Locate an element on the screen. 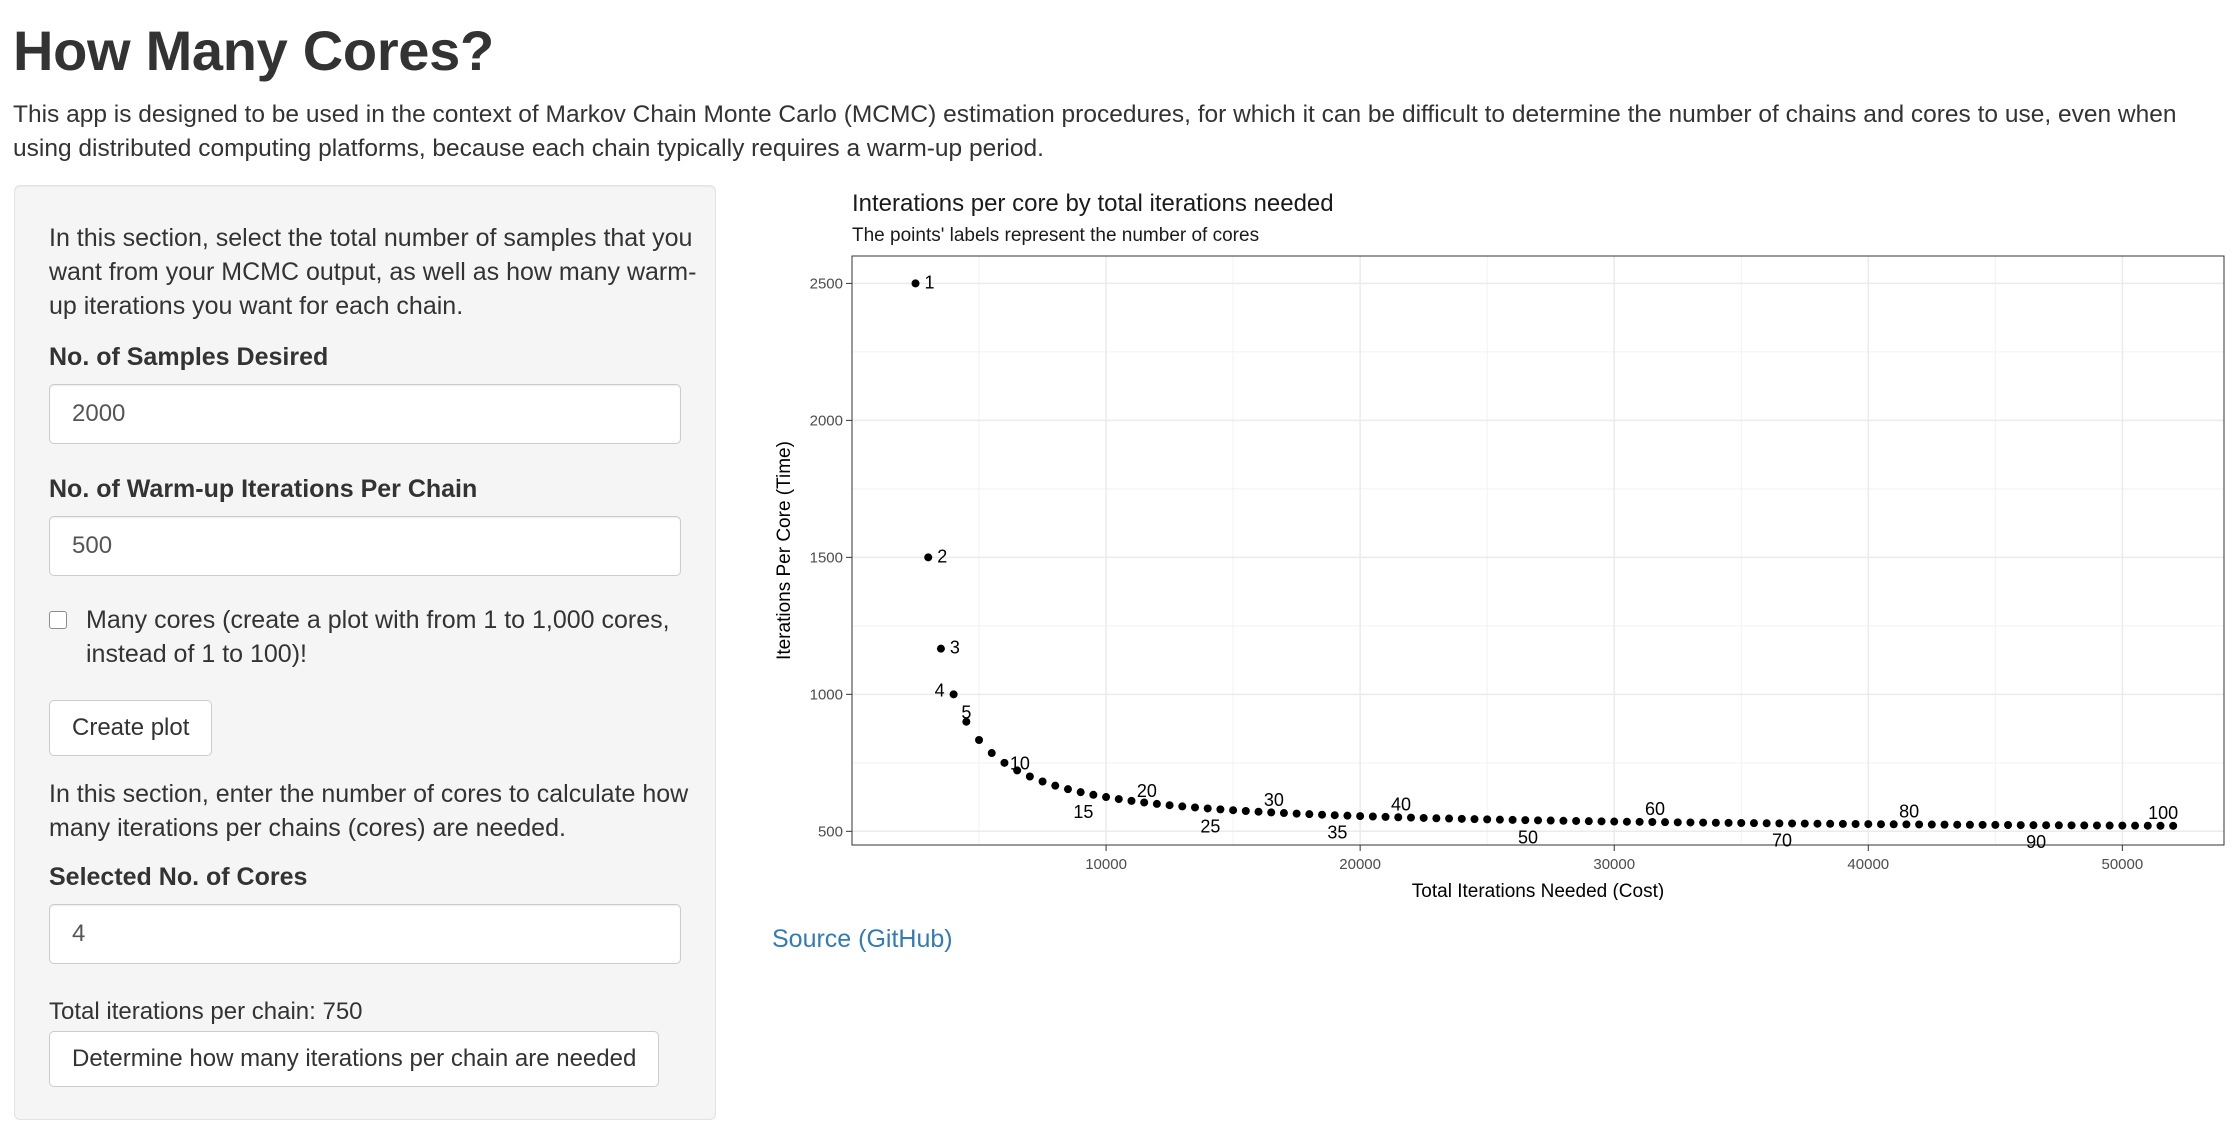 This screenshot has height=1140, width=2238. x-axis-label: Total Iterations Needed (Cost) is located at coordinates (1538, 890).